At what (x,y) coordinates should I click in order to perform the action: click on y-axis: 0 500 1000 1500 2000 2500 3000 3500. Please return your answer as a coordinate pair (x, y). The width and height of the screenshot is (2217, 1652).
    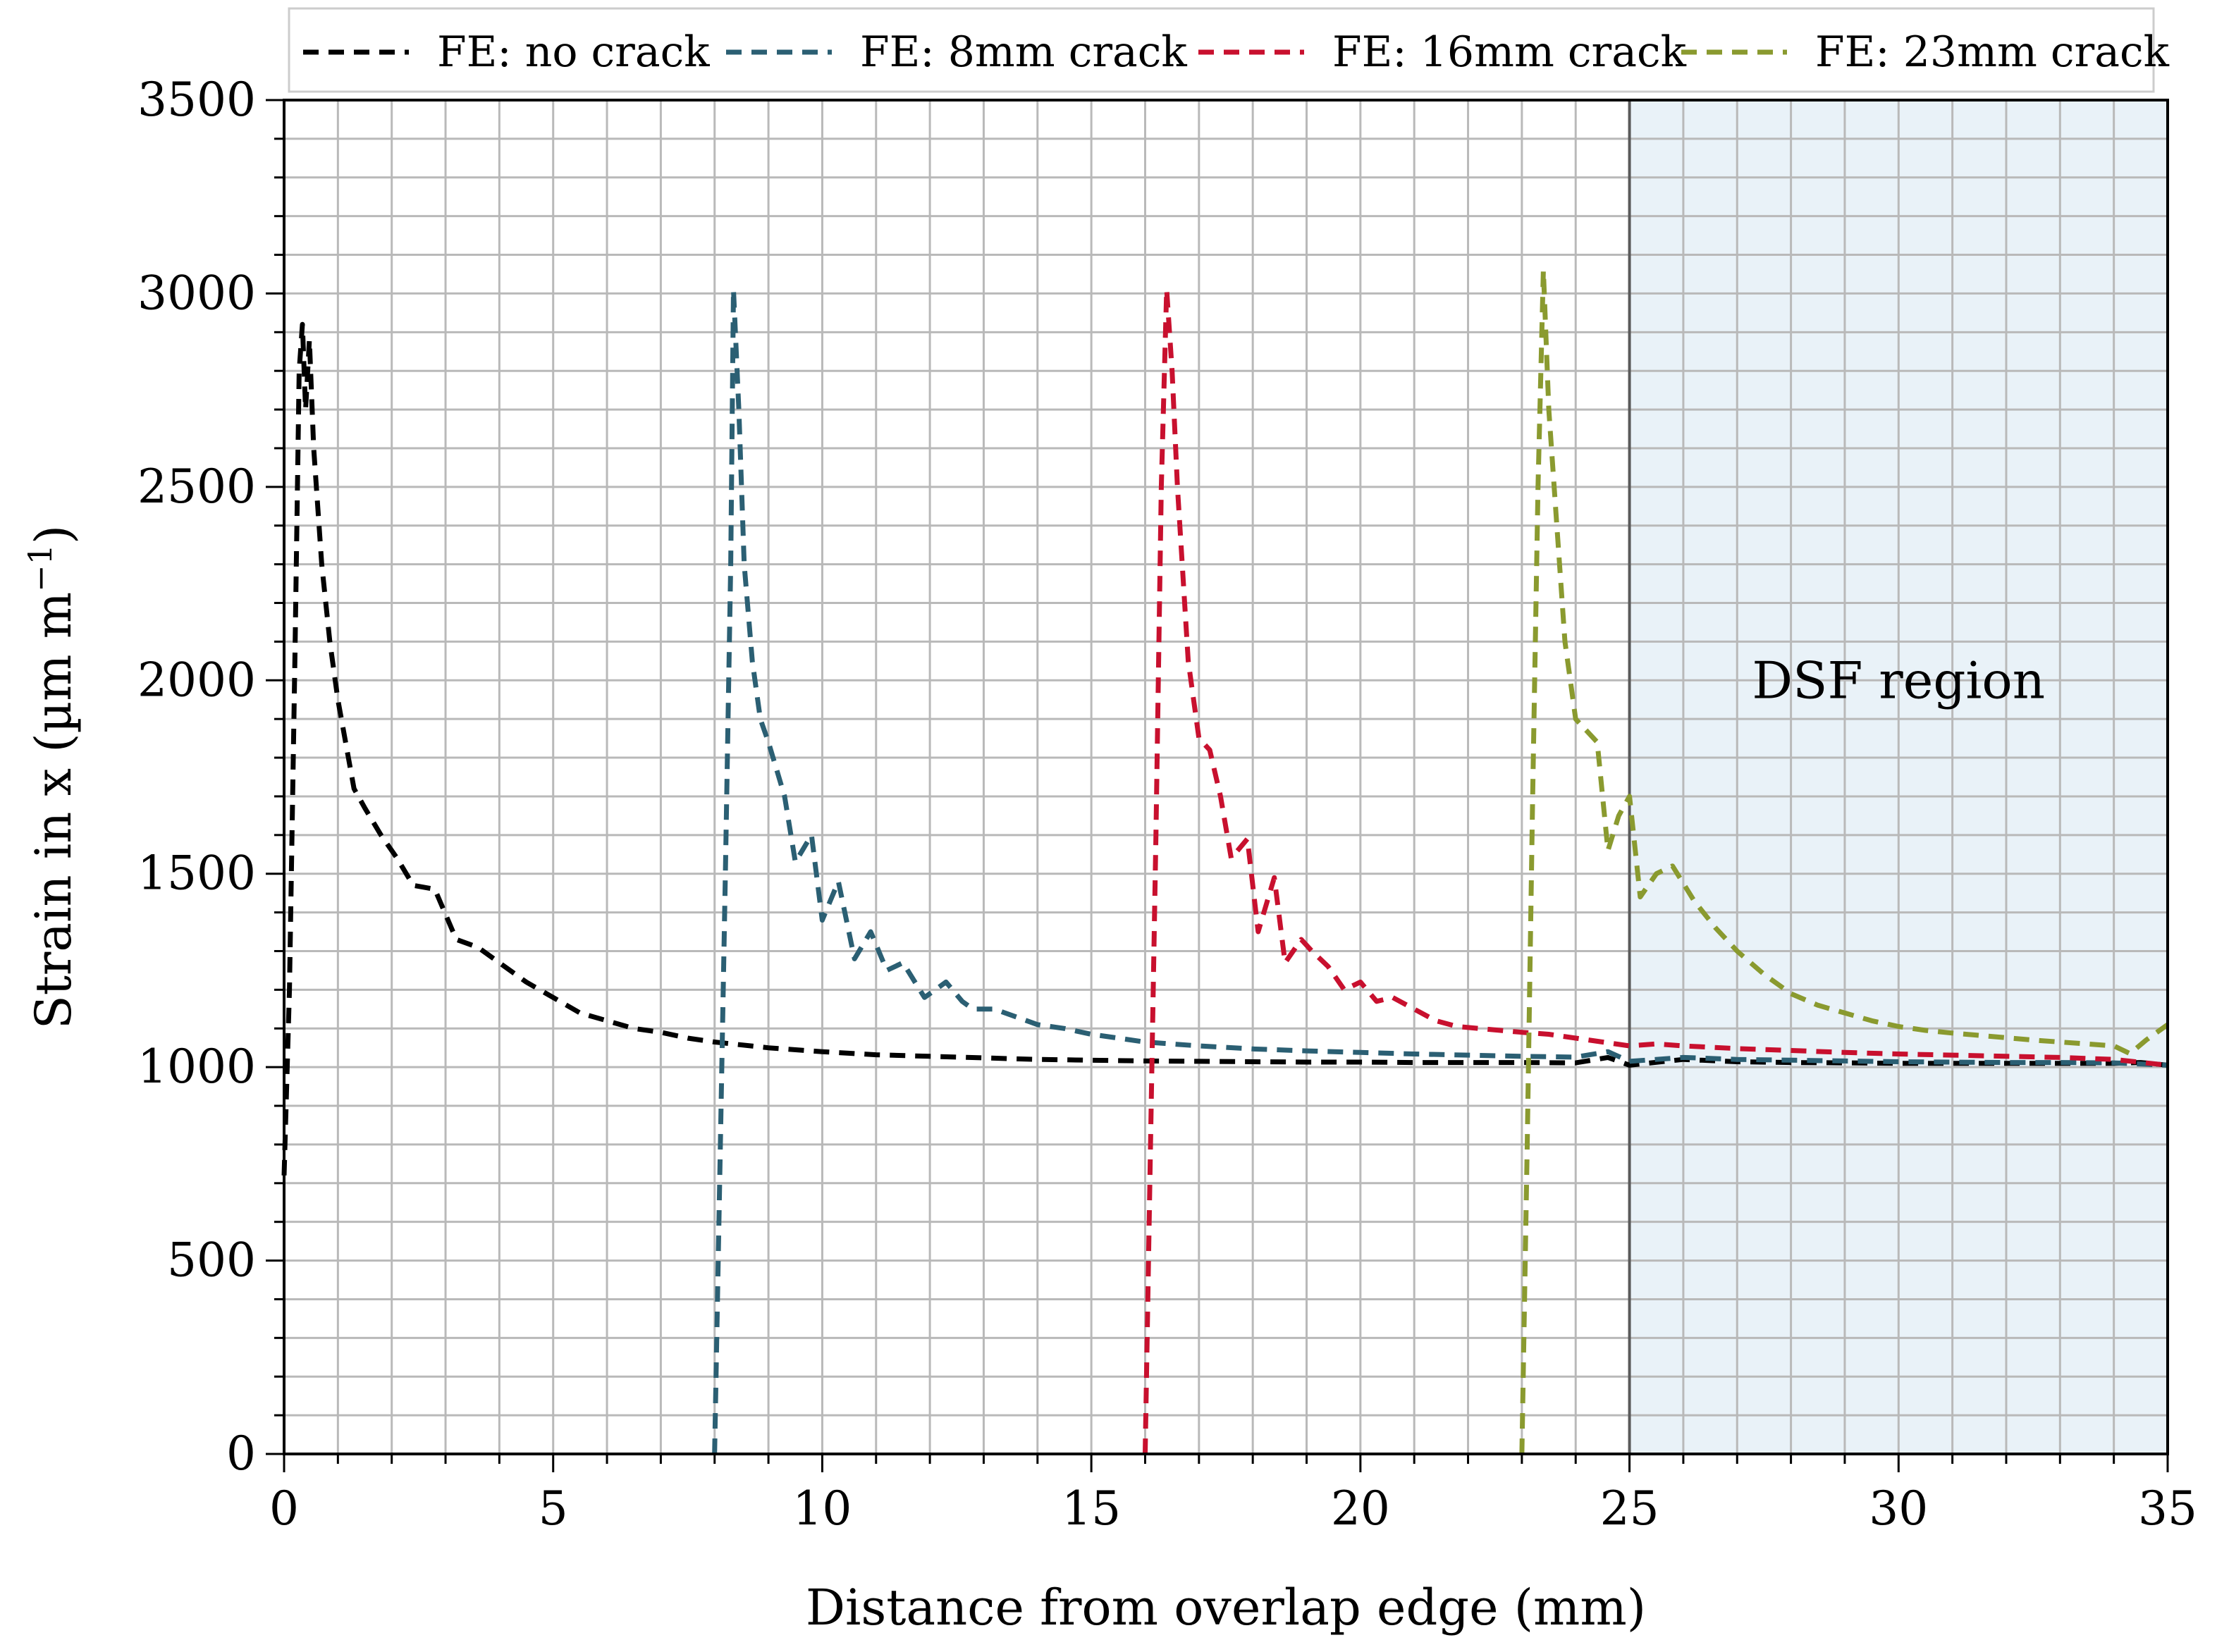
    Looking at the image, I should click on (210, 777).